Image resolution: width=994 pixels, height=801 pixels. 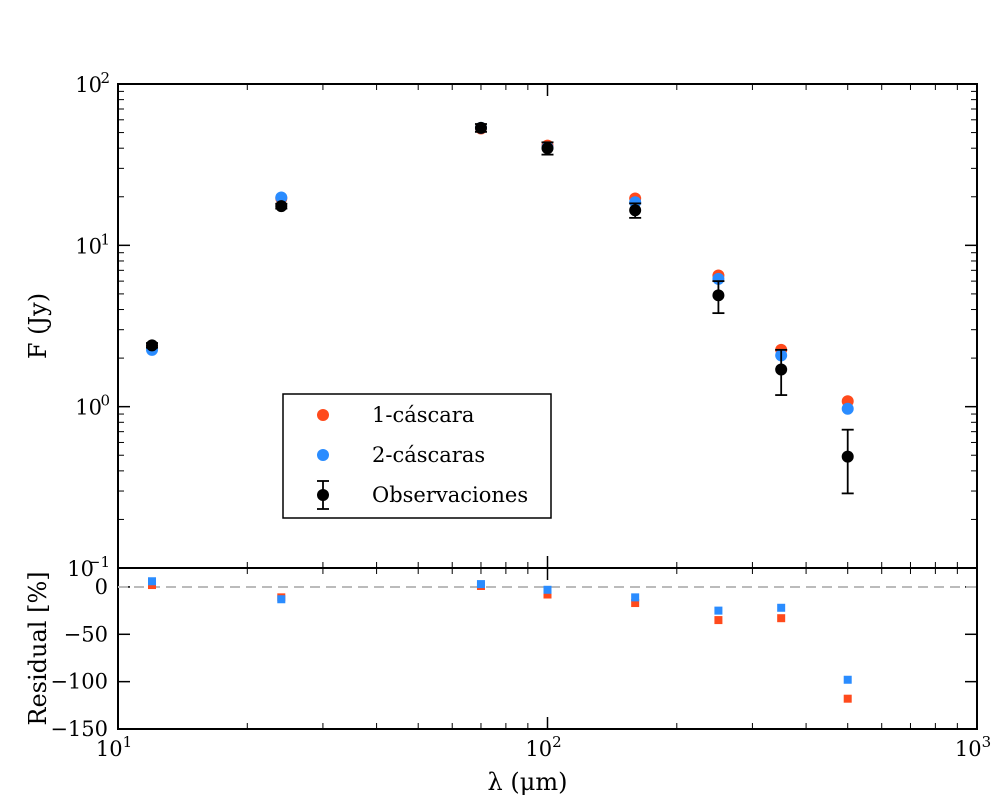 What do you see at coordinates (38, 648) in the screenshot?
I see `bottom-y-axis-title: Residual [%]` at bounding box center [38, 648].